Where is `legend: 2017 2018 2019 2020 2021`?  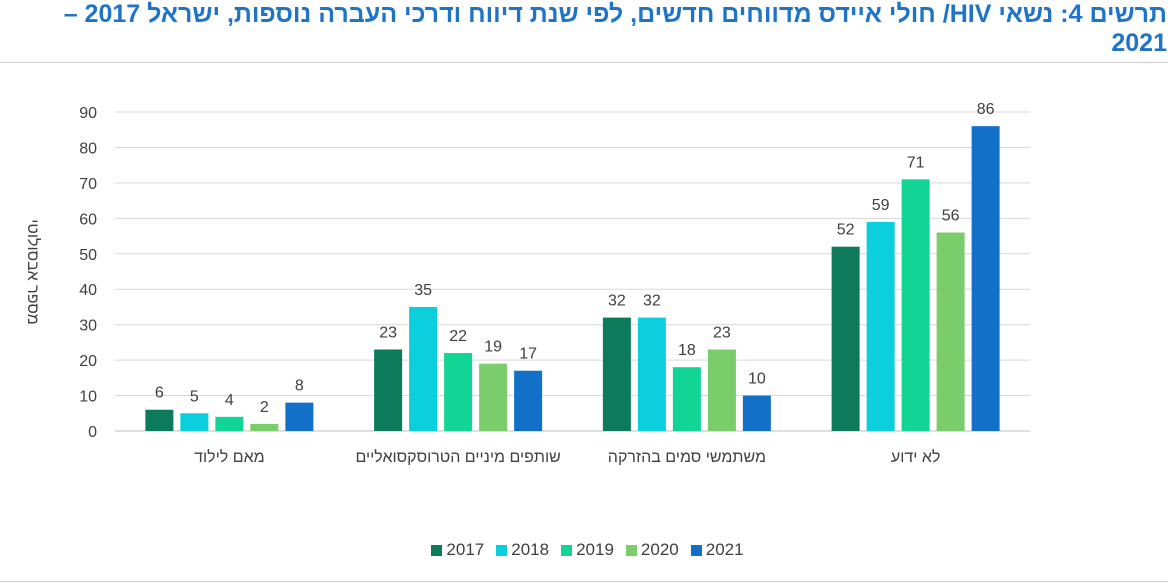
legend: 2017 2018 2019 2020 2021 is located at coordinates (587, 550).